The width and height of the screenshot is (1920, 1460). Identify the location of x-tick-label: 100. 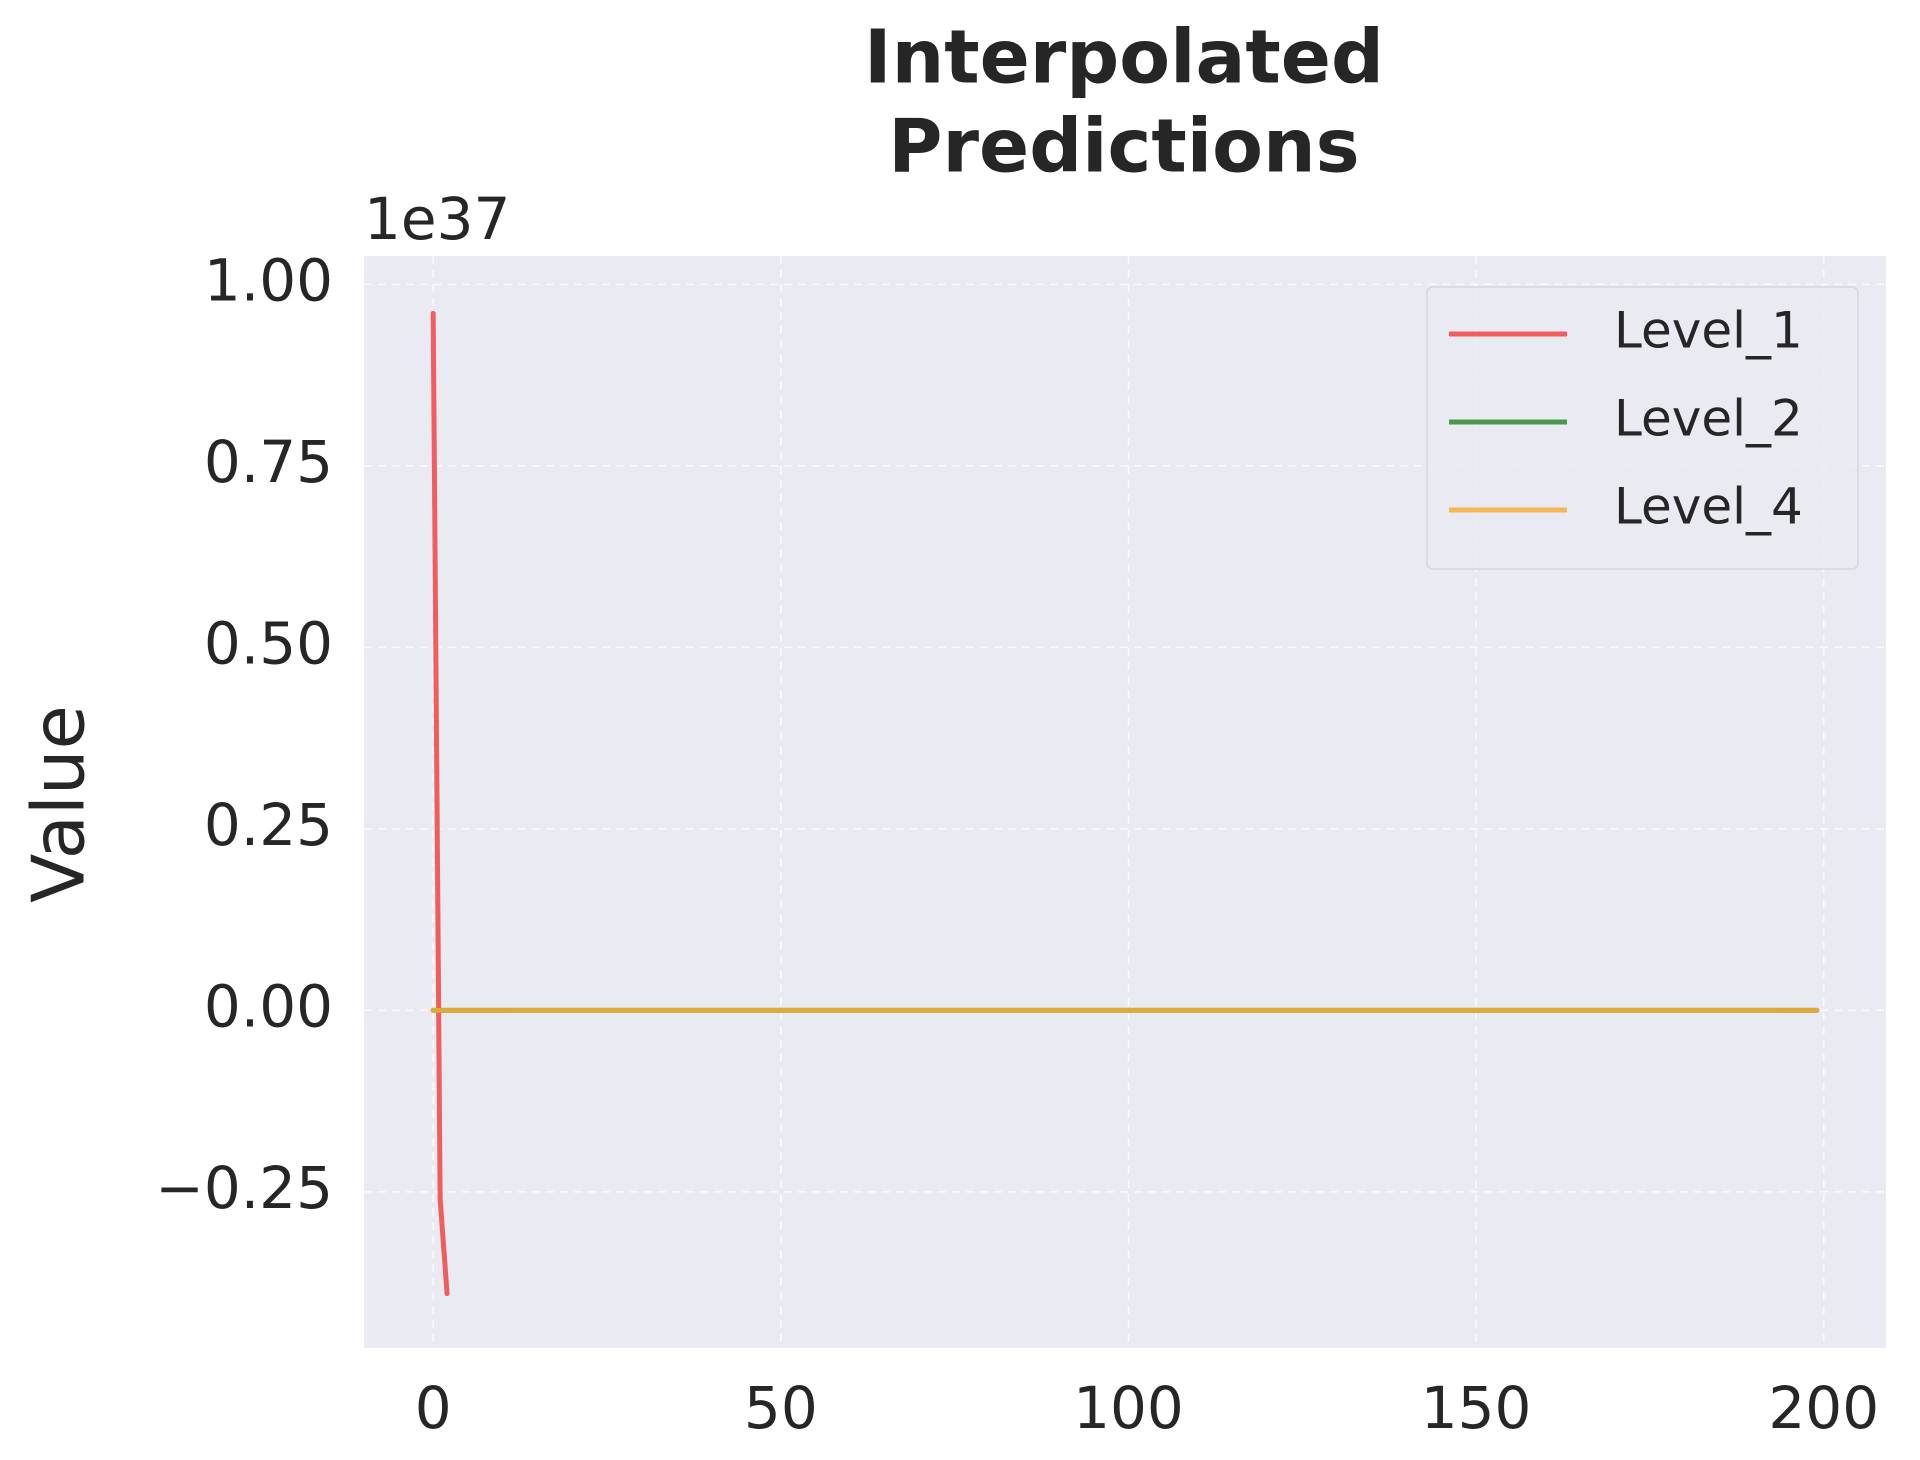
(1128, 1408).